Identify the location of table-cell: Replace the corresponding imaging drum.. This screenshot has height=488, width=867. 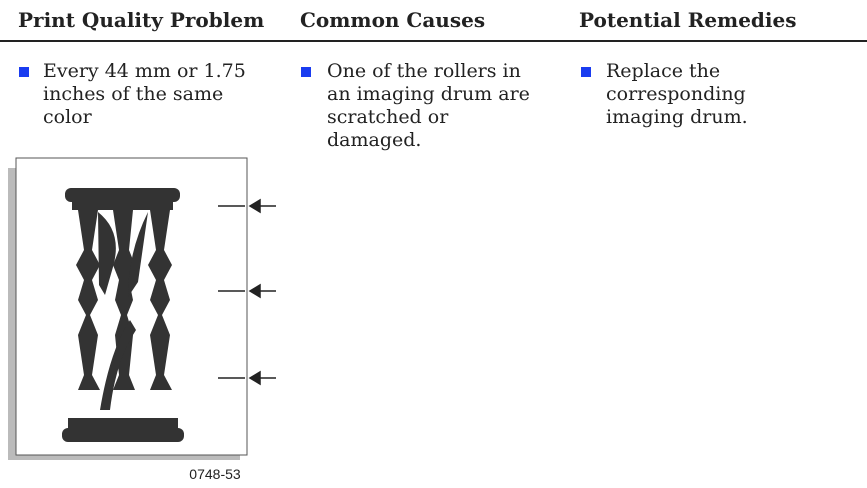
(677, 94).